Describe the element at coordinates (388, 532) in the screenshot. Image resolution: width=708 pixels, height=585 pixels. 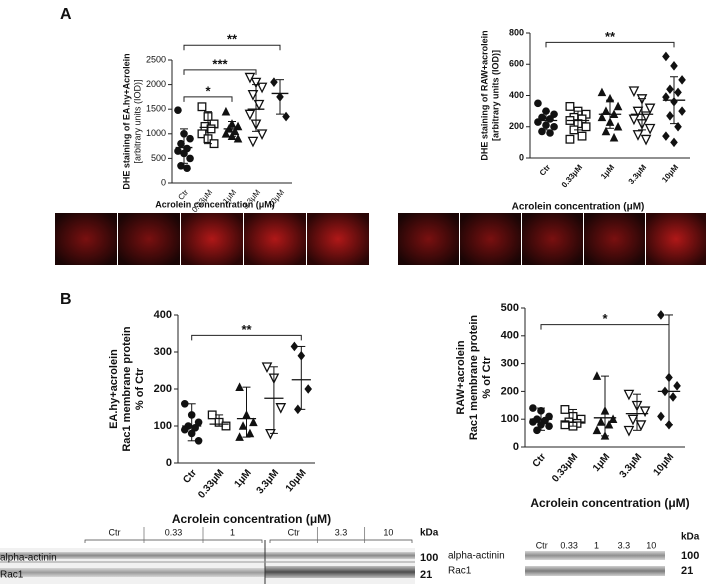
I see `lane-label: 10` at that location.